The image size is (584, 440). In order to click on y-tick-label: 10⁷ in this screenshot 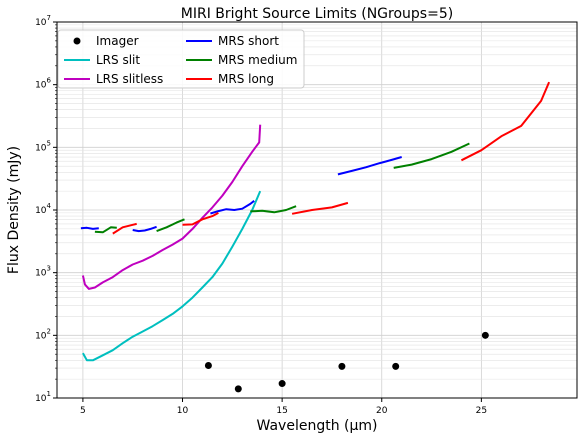, I will do `click(43, 21)`.